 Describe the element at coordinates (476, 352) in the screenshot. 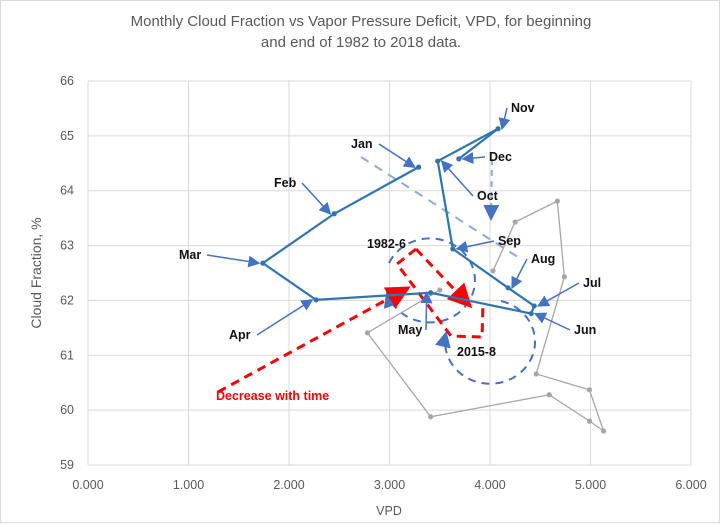

I see `annotation-end: 2015-8` at that location.